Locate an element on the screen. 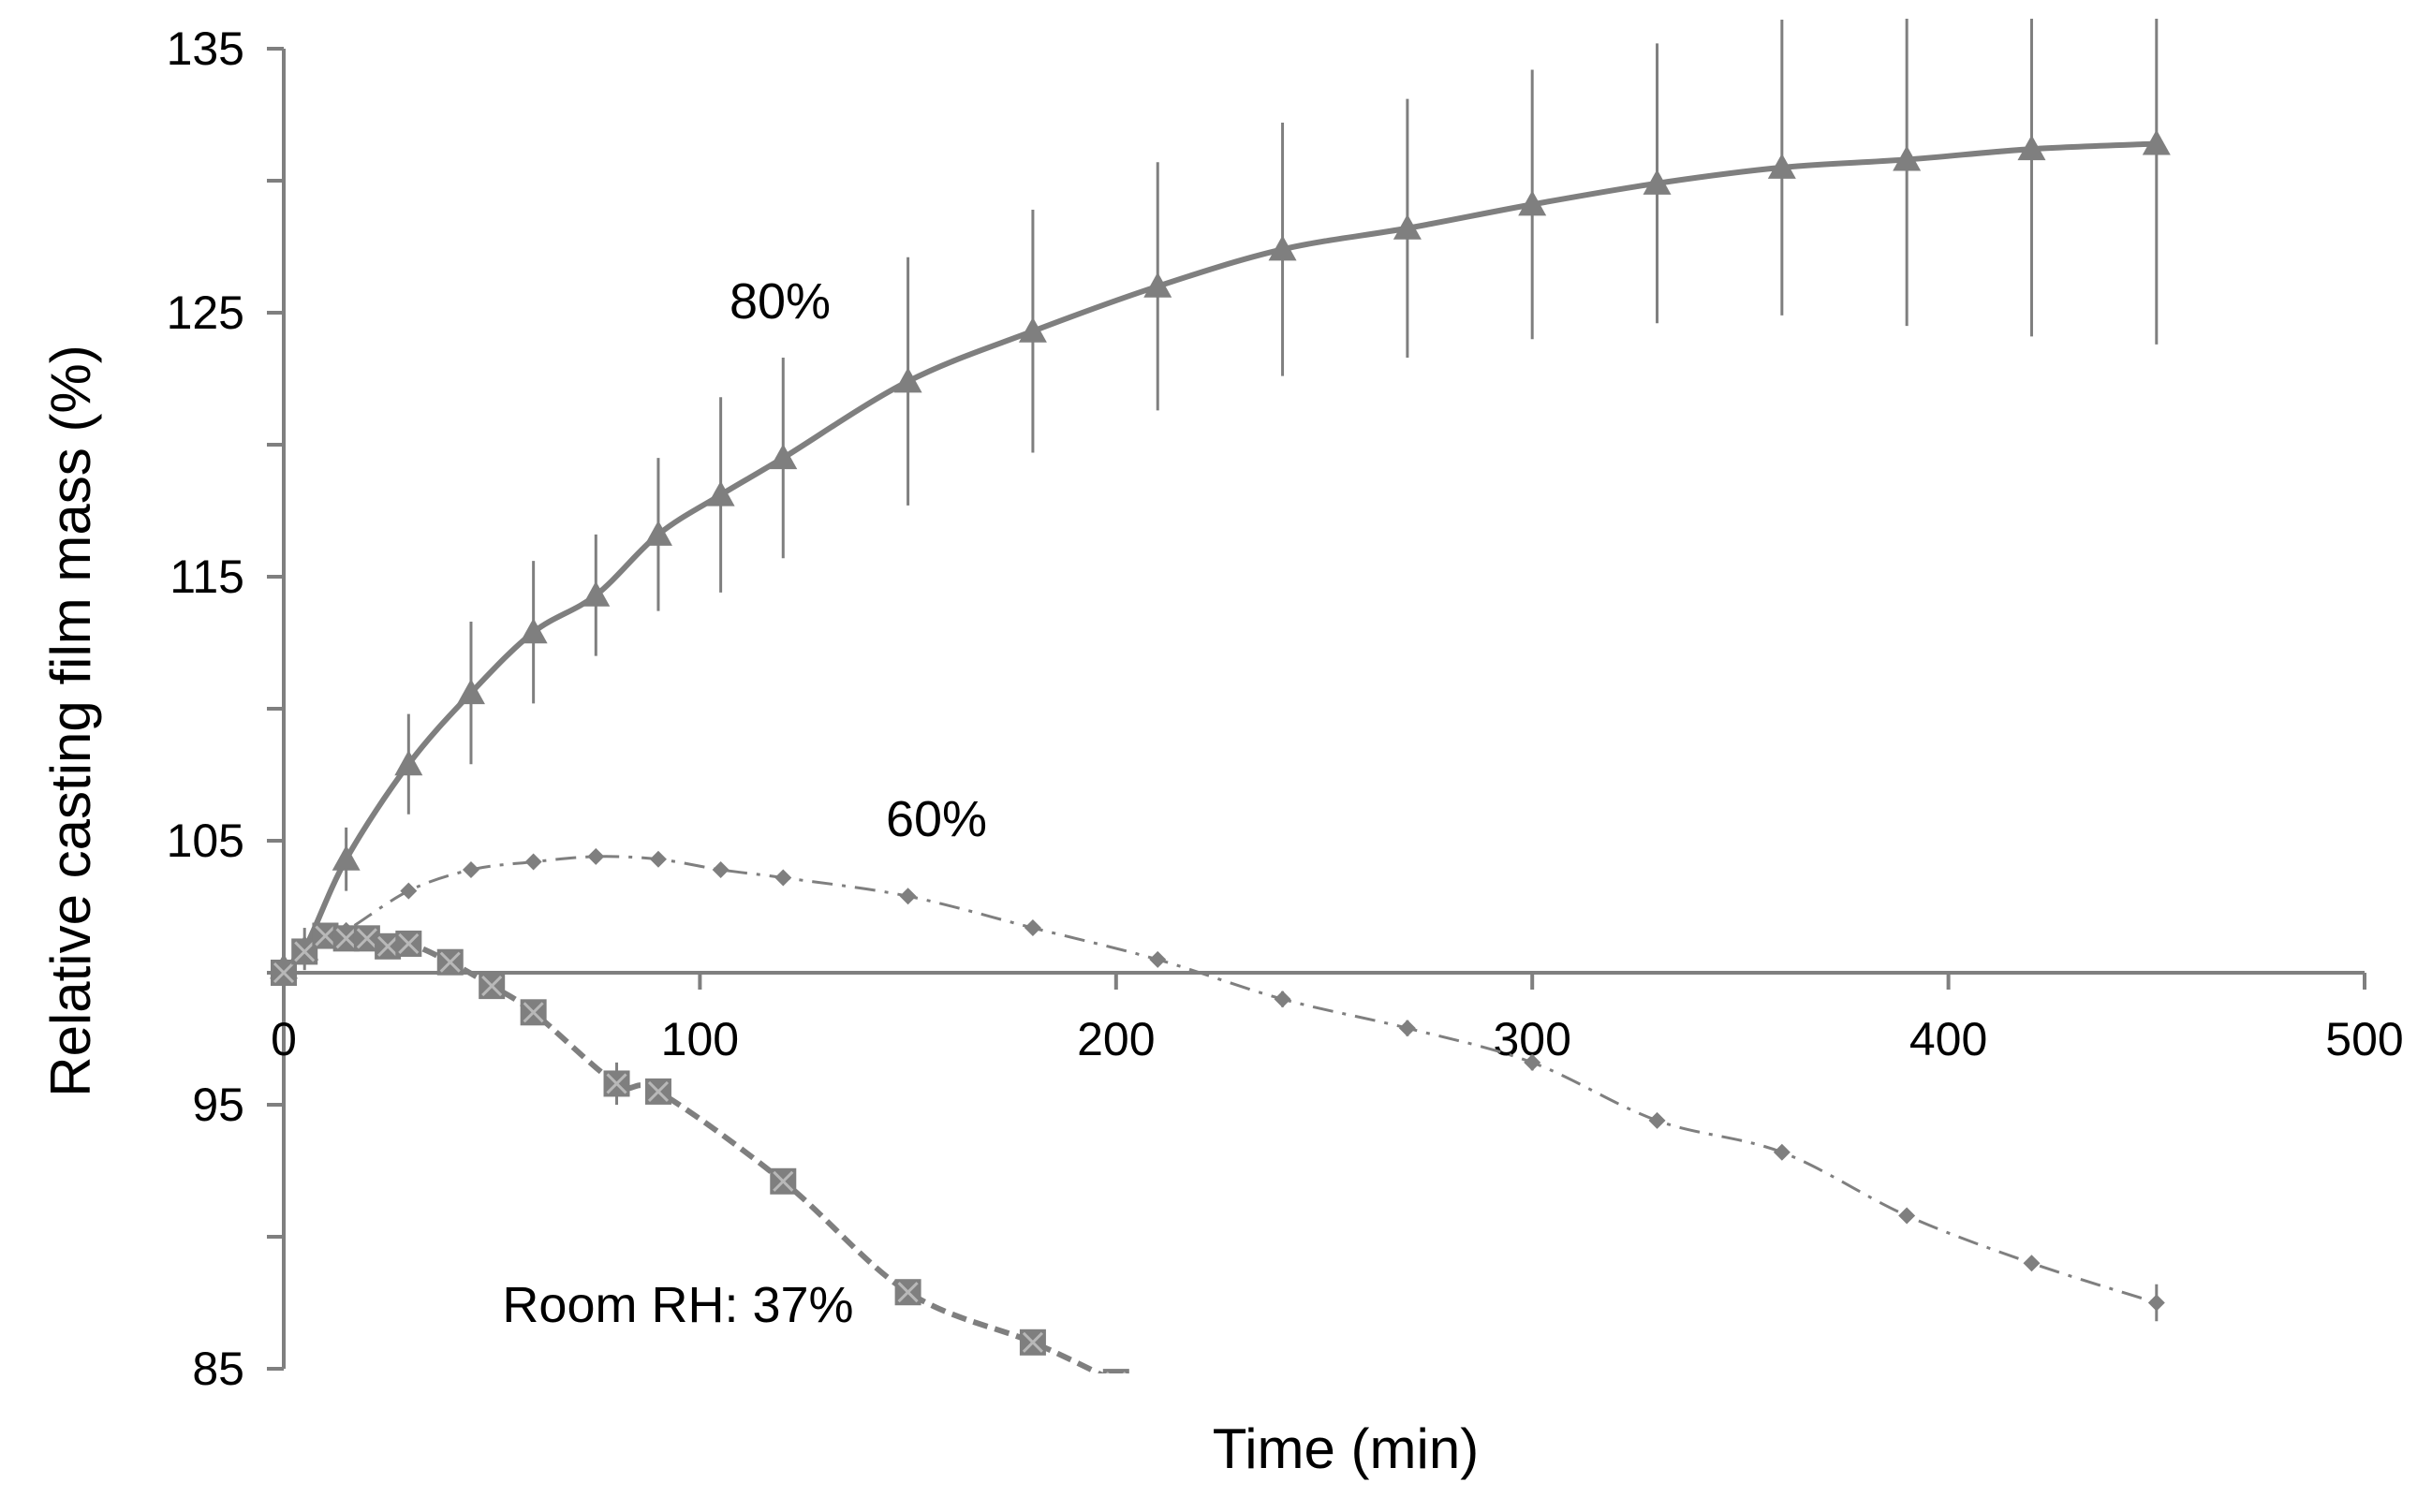 The image size is (2432, 1512). x-tick-label: 500 is located at coordinates (2364, 1039).